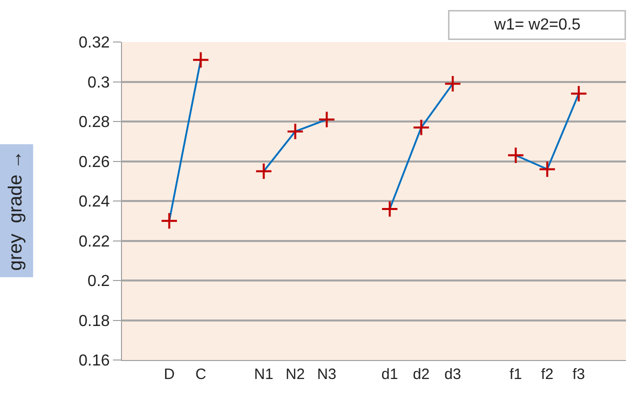 The width and height of the screenshot is (632, 405). Describe the element at coordinates (94, 241) in the screenshot. I see `y-tick-label: 0.22` at that location.